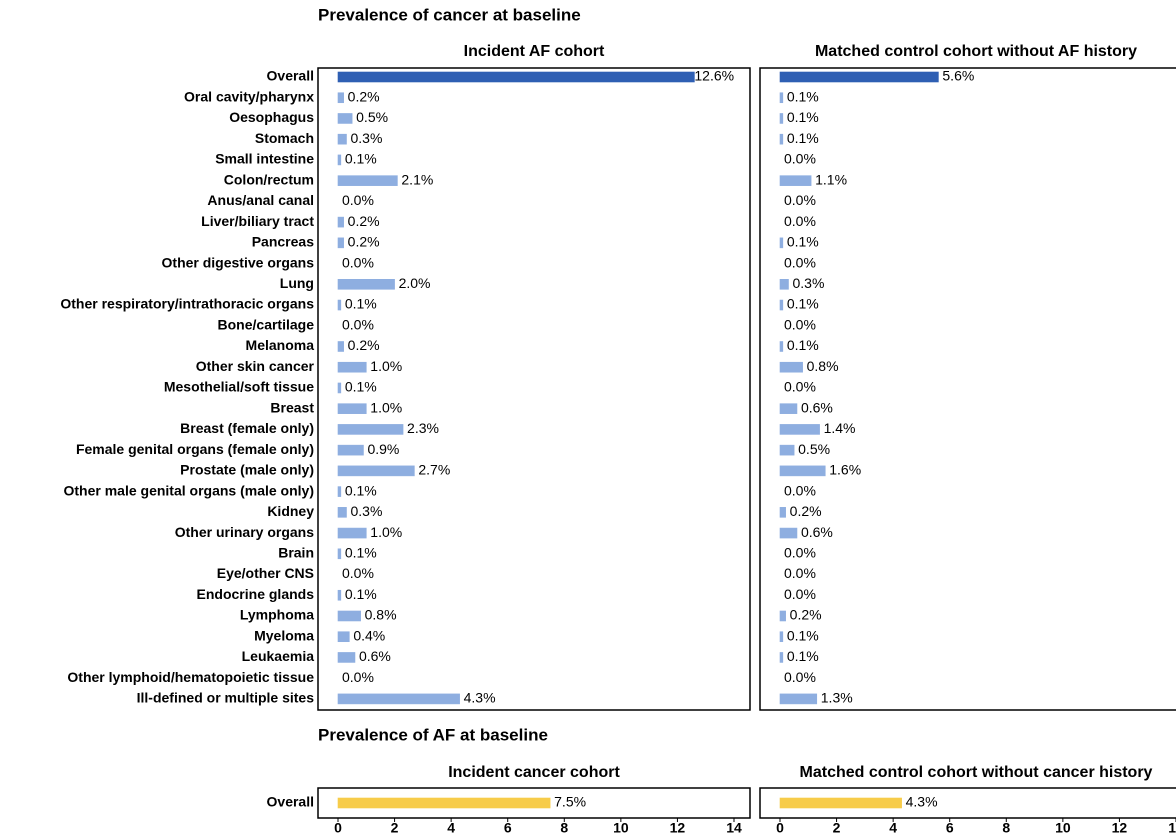 This screenshot has width=1176, height=837. I want to click on value-label: 0.4%, so click(369, 635).